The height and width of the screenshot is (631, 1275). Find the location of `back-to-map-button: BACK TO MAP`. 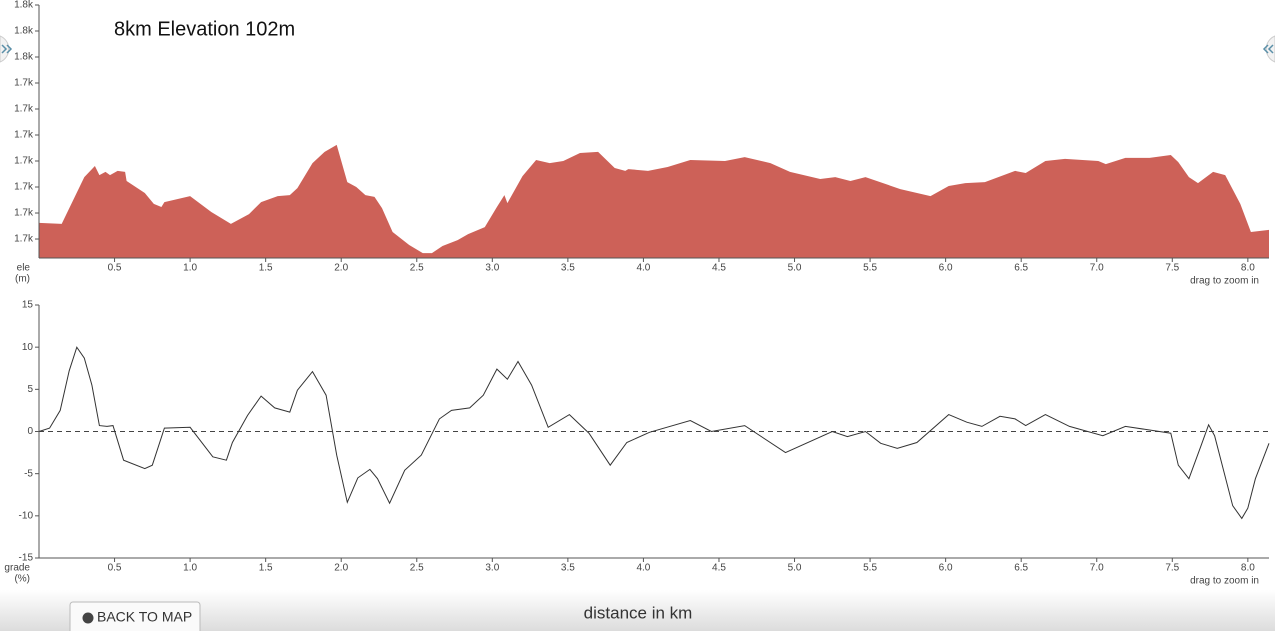

back-to-map-button: BACK TO MAP is located at coordinates (135, 616).